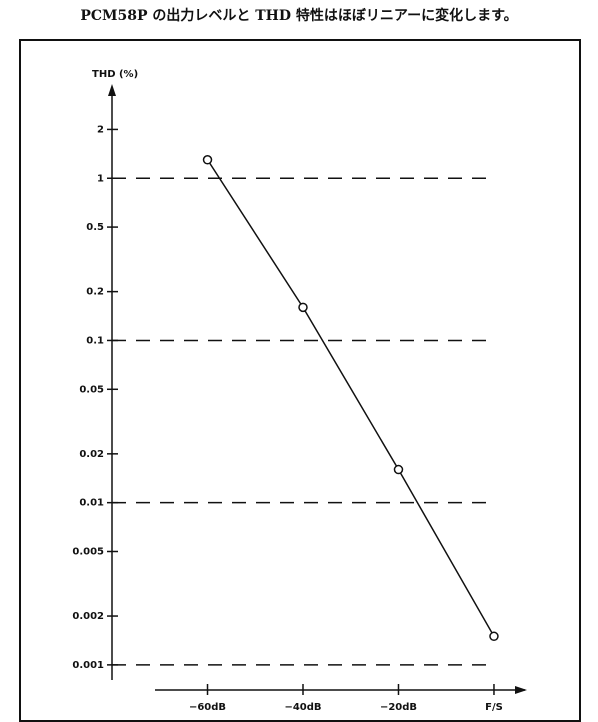 The height and width of the screenshot is (722, 598). I want to click on x-tick-label: −60dB, so click(207, 707).